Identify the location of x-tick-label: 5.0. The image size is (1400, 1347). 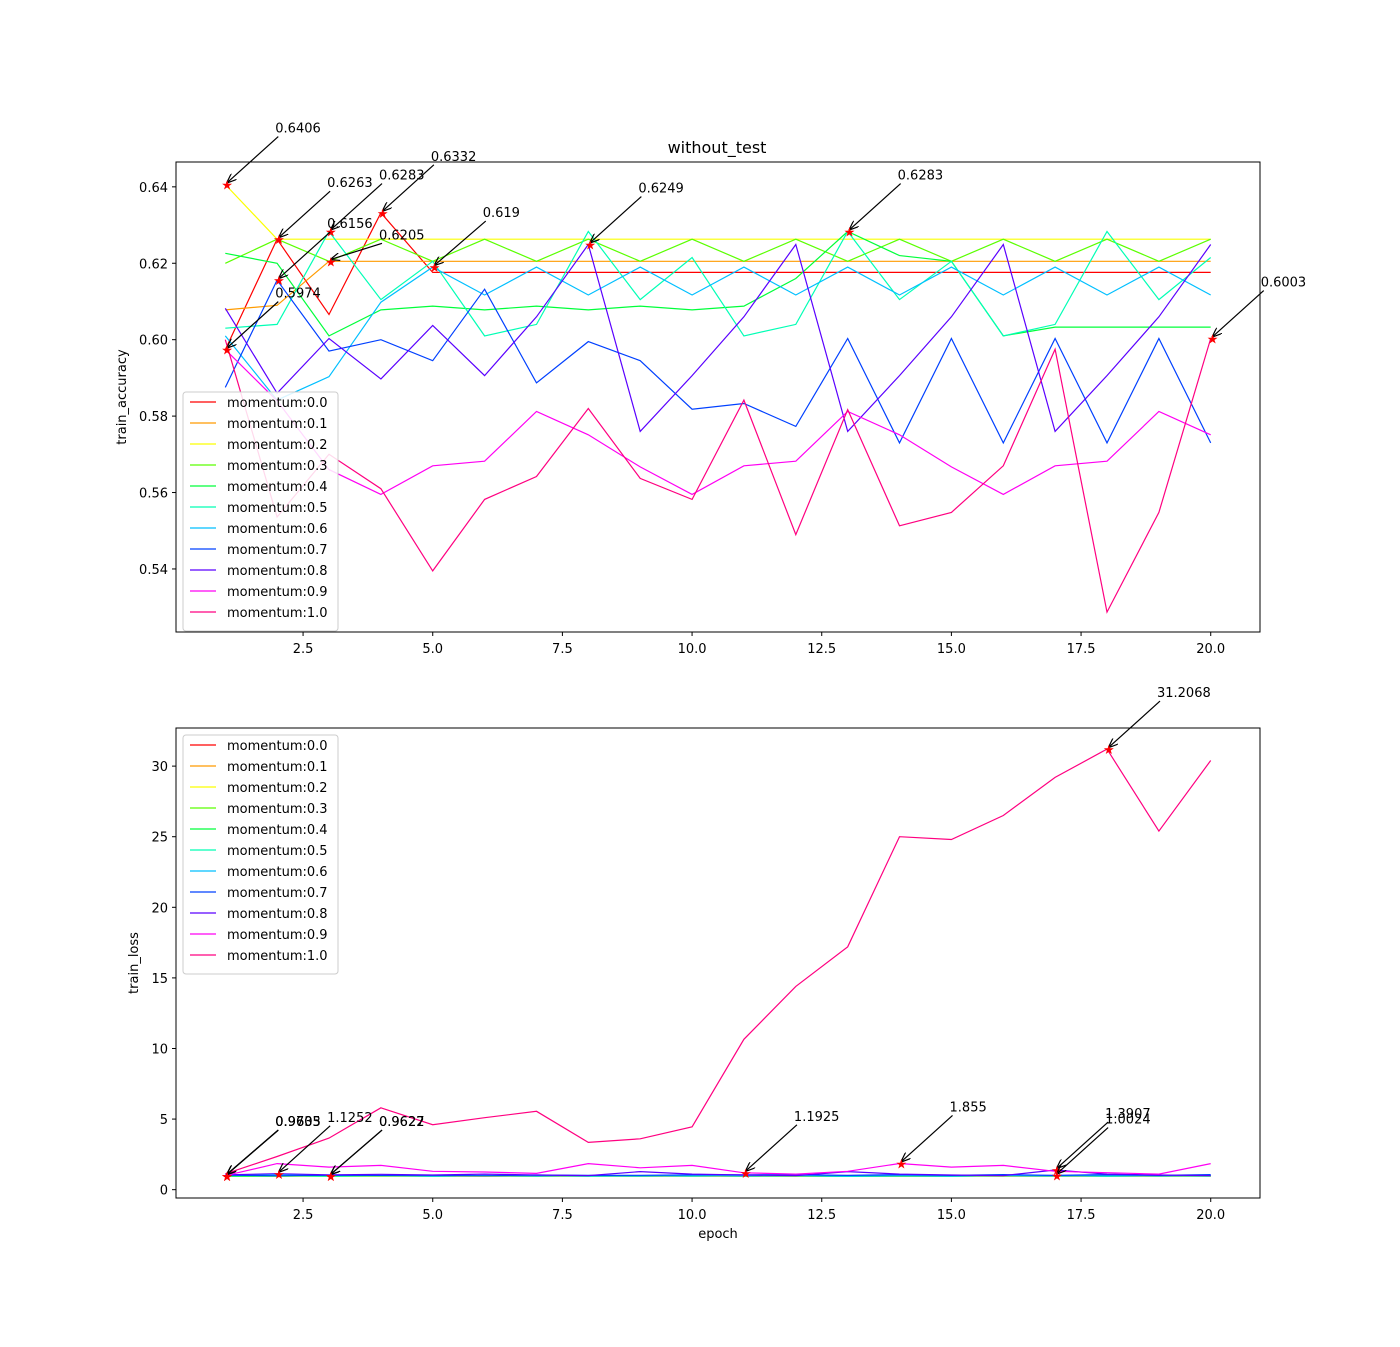
(432, 1215).